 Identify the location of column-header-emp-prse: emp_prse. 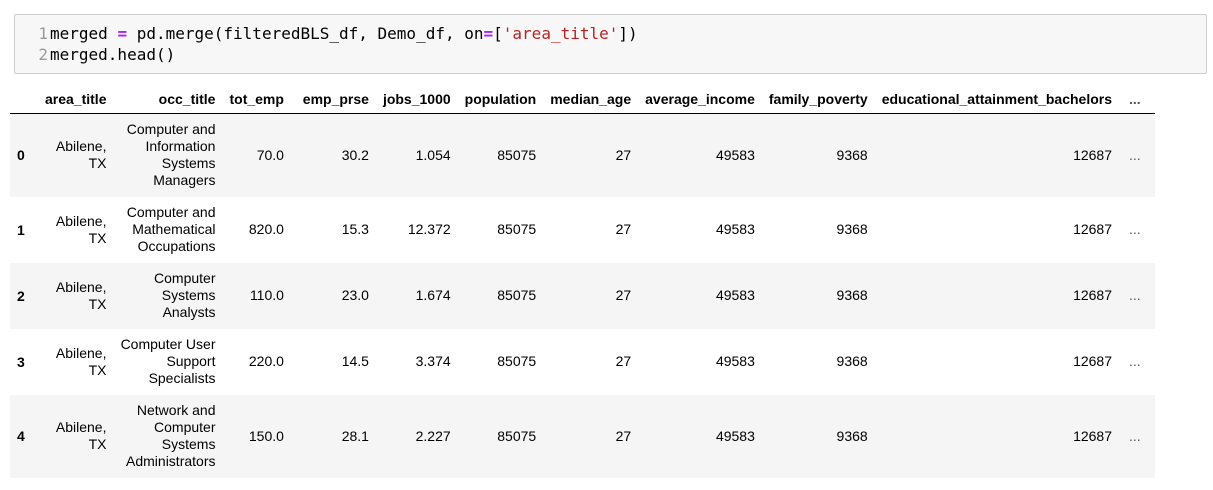
(333, 98).